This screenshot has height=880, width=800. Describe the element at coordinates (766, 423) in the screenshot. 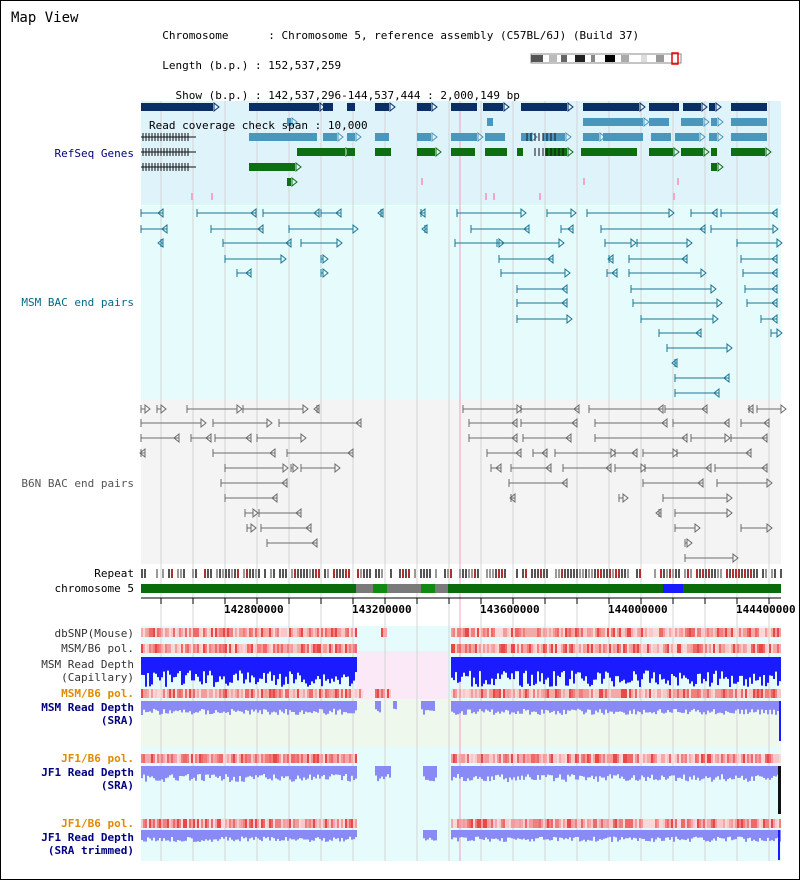

I see `bac-end-arrow` at that location.